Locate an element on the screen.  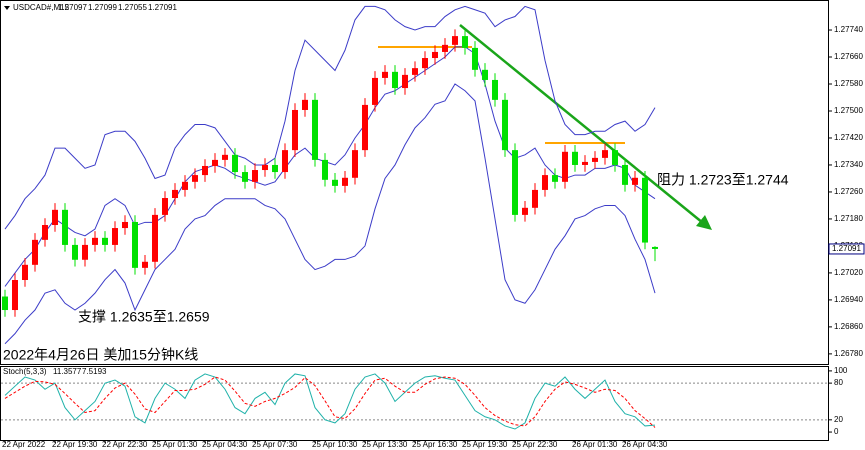
ohlc-close: 1.27091 is located at coordinates (162, 7).